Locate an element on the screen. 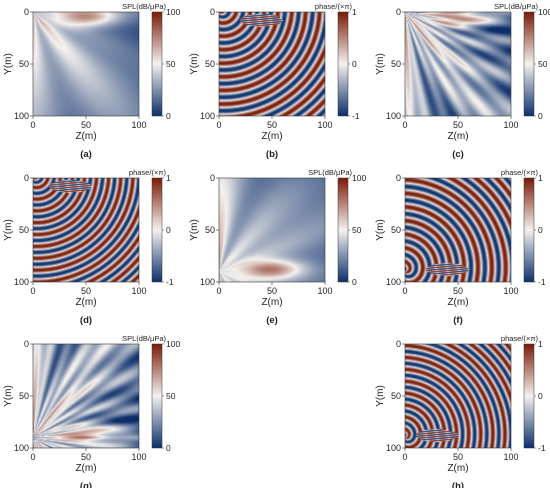 The width and height of the screenshot is (550, 493). heatmap-b is located at coordinates (272, 64).